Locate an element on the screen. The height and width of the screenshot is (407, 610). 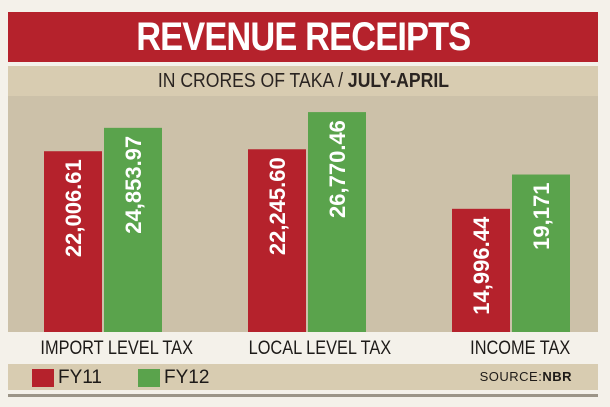
chart-title: REVENUE RECEIPTS is located at coordinates (303, 36).